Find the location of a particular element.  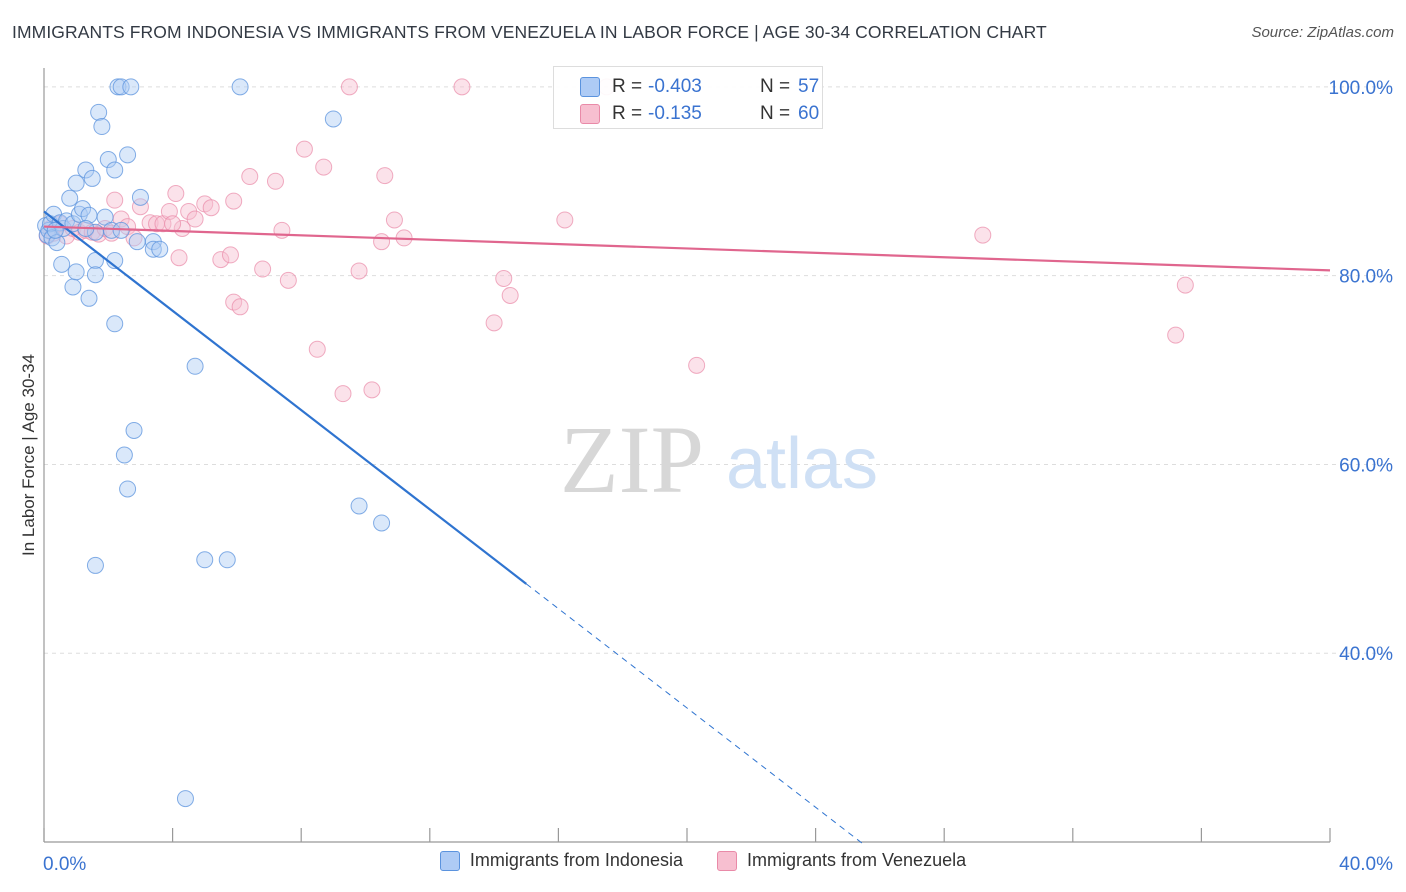

watermark-atlas: atlas is located at coordinates (802, 464).